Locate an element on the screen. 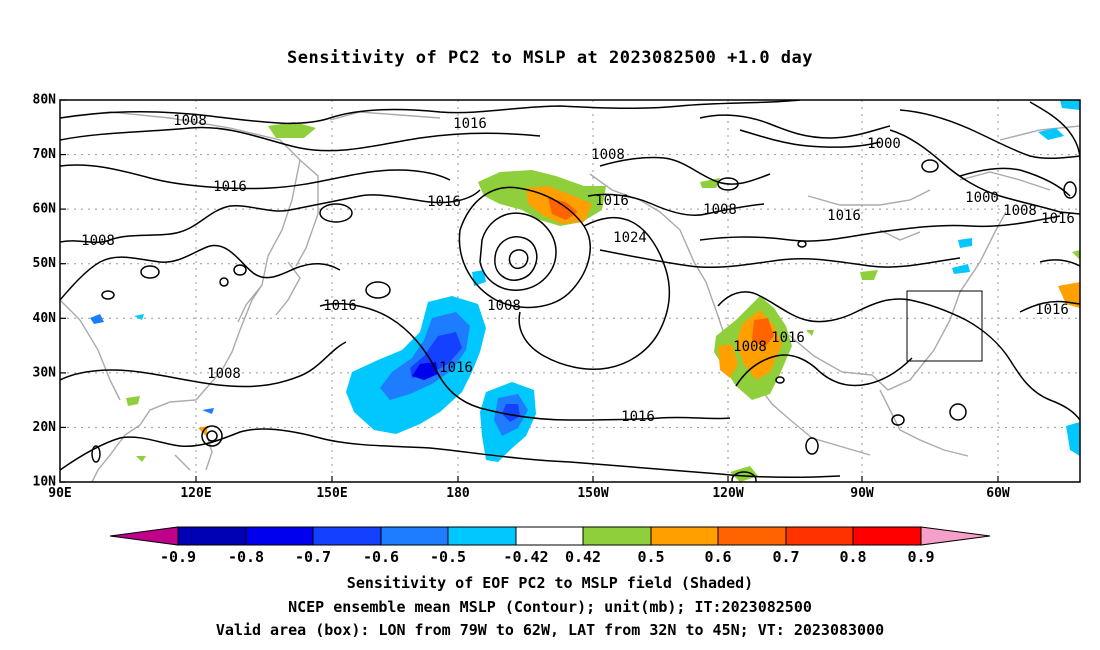 The height and width of the screenshot is (650, 1100). lon-label: 180 is located at coordinates (458, 493).